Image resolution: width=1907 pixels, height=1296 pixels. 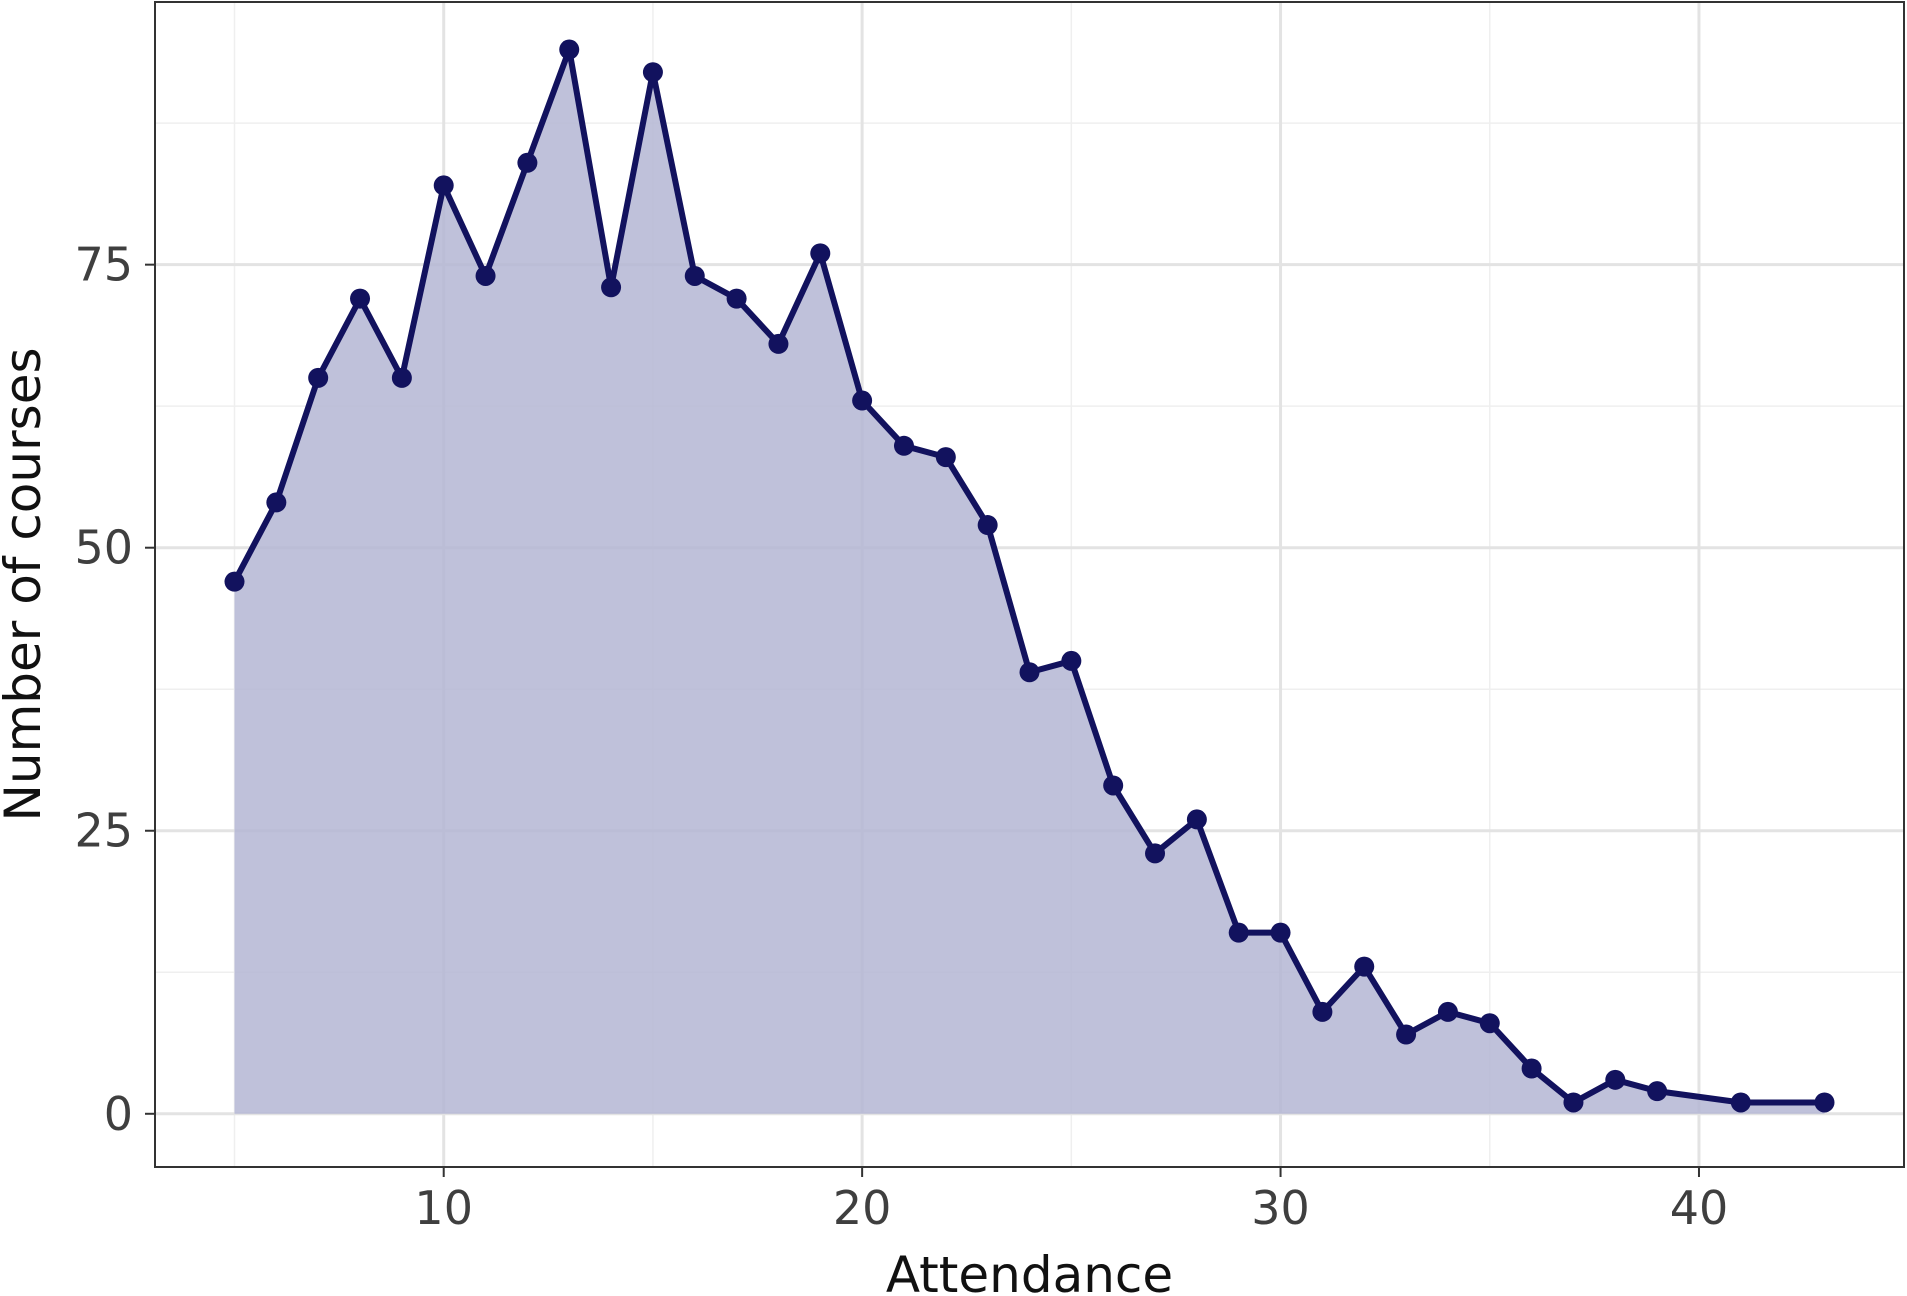 What do you see at coordinates (26, 584) in the screenshot?
I see `y-axis-title: Number of courses` at bounding box center [26, 584].